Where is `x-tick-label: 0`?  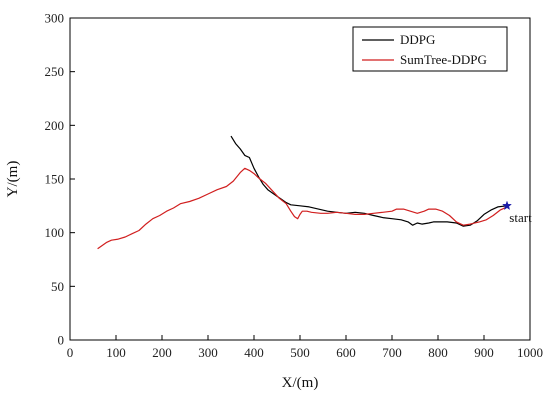 x-tick-label: 0 is located at coordinates (70, 352).